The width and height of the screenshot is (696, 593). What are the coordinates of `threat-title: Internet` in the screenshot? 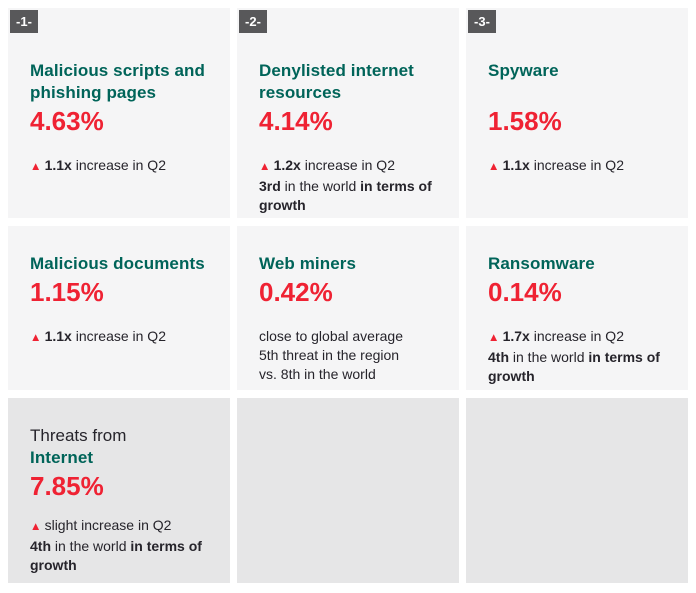 It's located at (62, 457).